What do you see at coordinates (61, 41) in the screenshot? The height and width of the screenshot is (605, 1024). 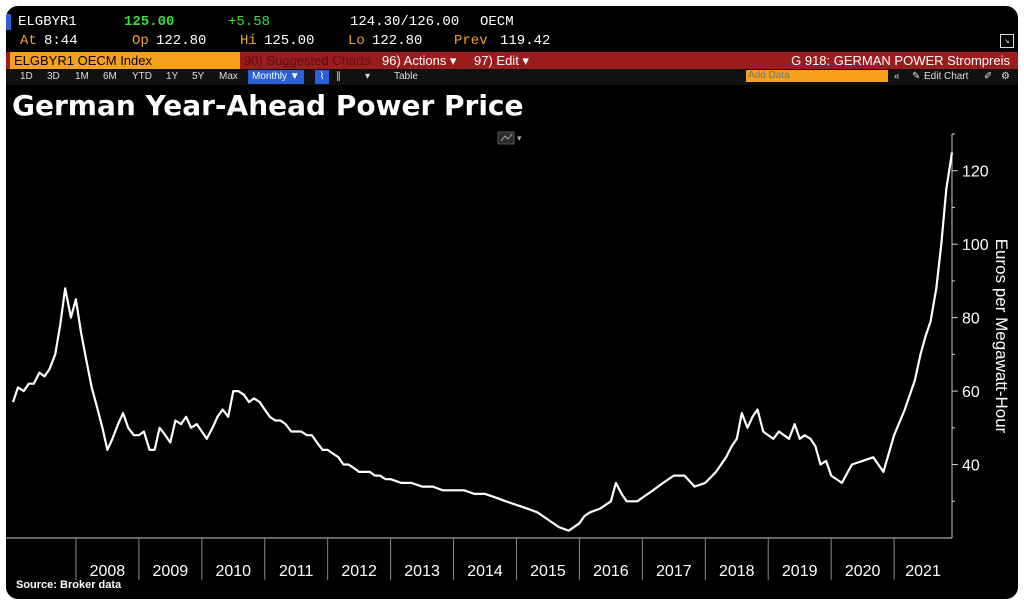 I see `at-value: 8:44` at bounding box center [61, 41].